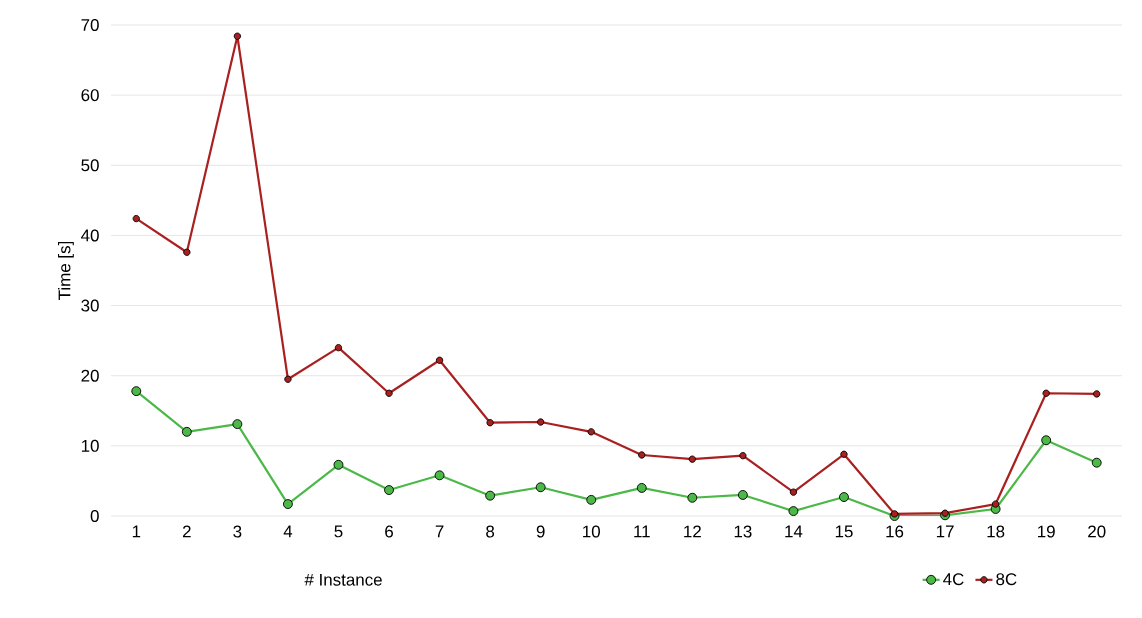 This screenshot has width=1142, height=618. I want to click on y-tick-label: 10, so click(90, 445).